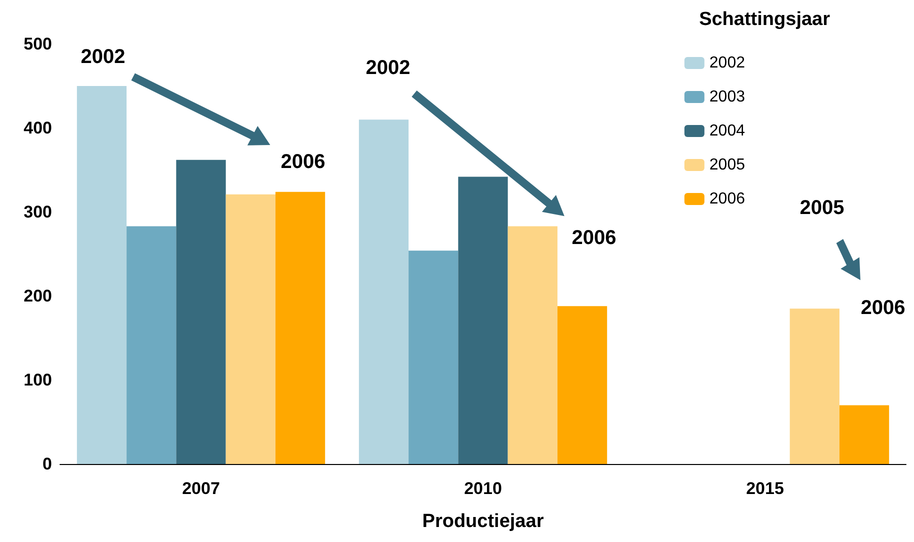 The width and height of the screenshot is (914, 542). Describe the element at coordinates (483, 521) in the screenshot. I see `x-axis-title: Productiejaar` at that location.